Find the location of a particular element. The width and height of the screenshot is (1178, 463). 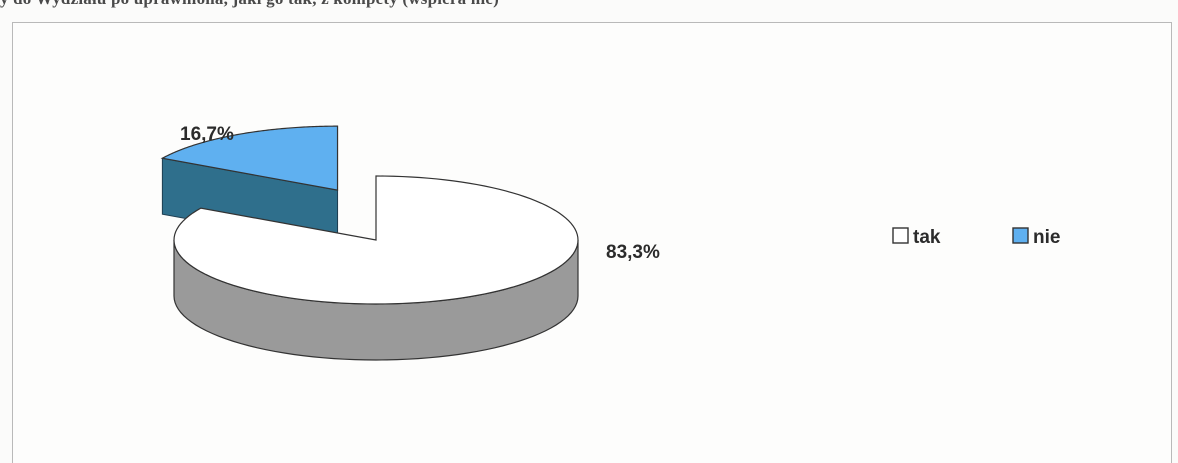

pie-slice-nie is located at coordinates (249, 186).